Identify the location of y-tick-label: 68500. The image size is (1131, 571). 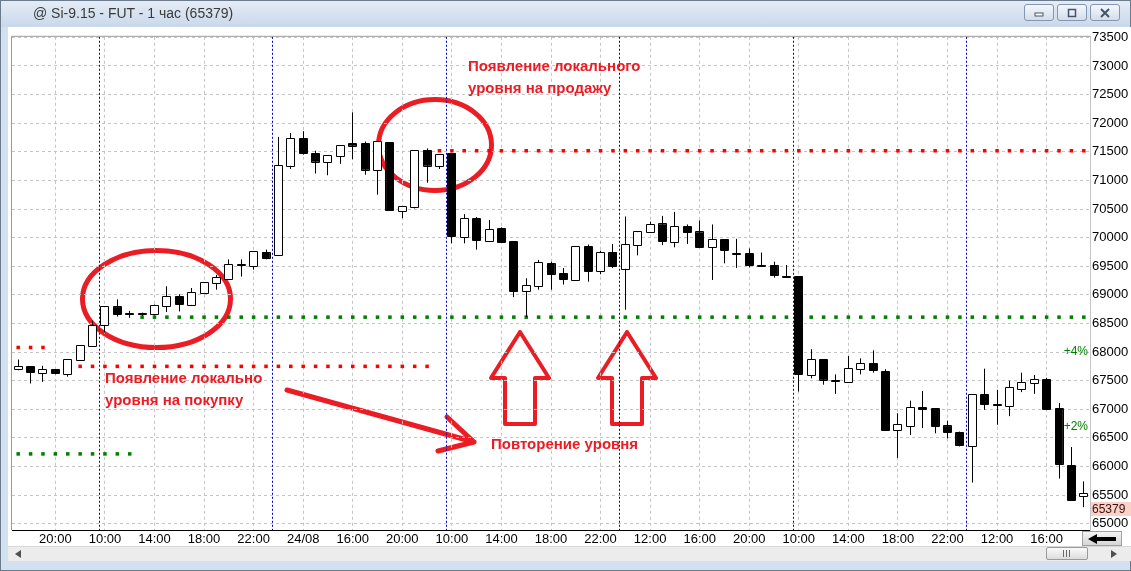
(1110, 323).